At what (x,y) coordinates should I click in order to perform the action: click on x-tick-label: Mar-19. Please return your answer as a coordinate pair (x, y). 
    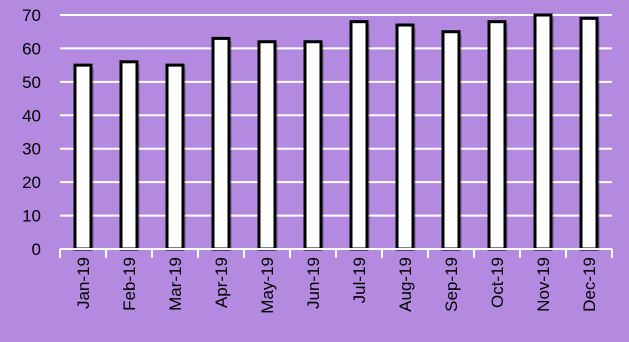
    Looking at the image, I should click on (175, 284).